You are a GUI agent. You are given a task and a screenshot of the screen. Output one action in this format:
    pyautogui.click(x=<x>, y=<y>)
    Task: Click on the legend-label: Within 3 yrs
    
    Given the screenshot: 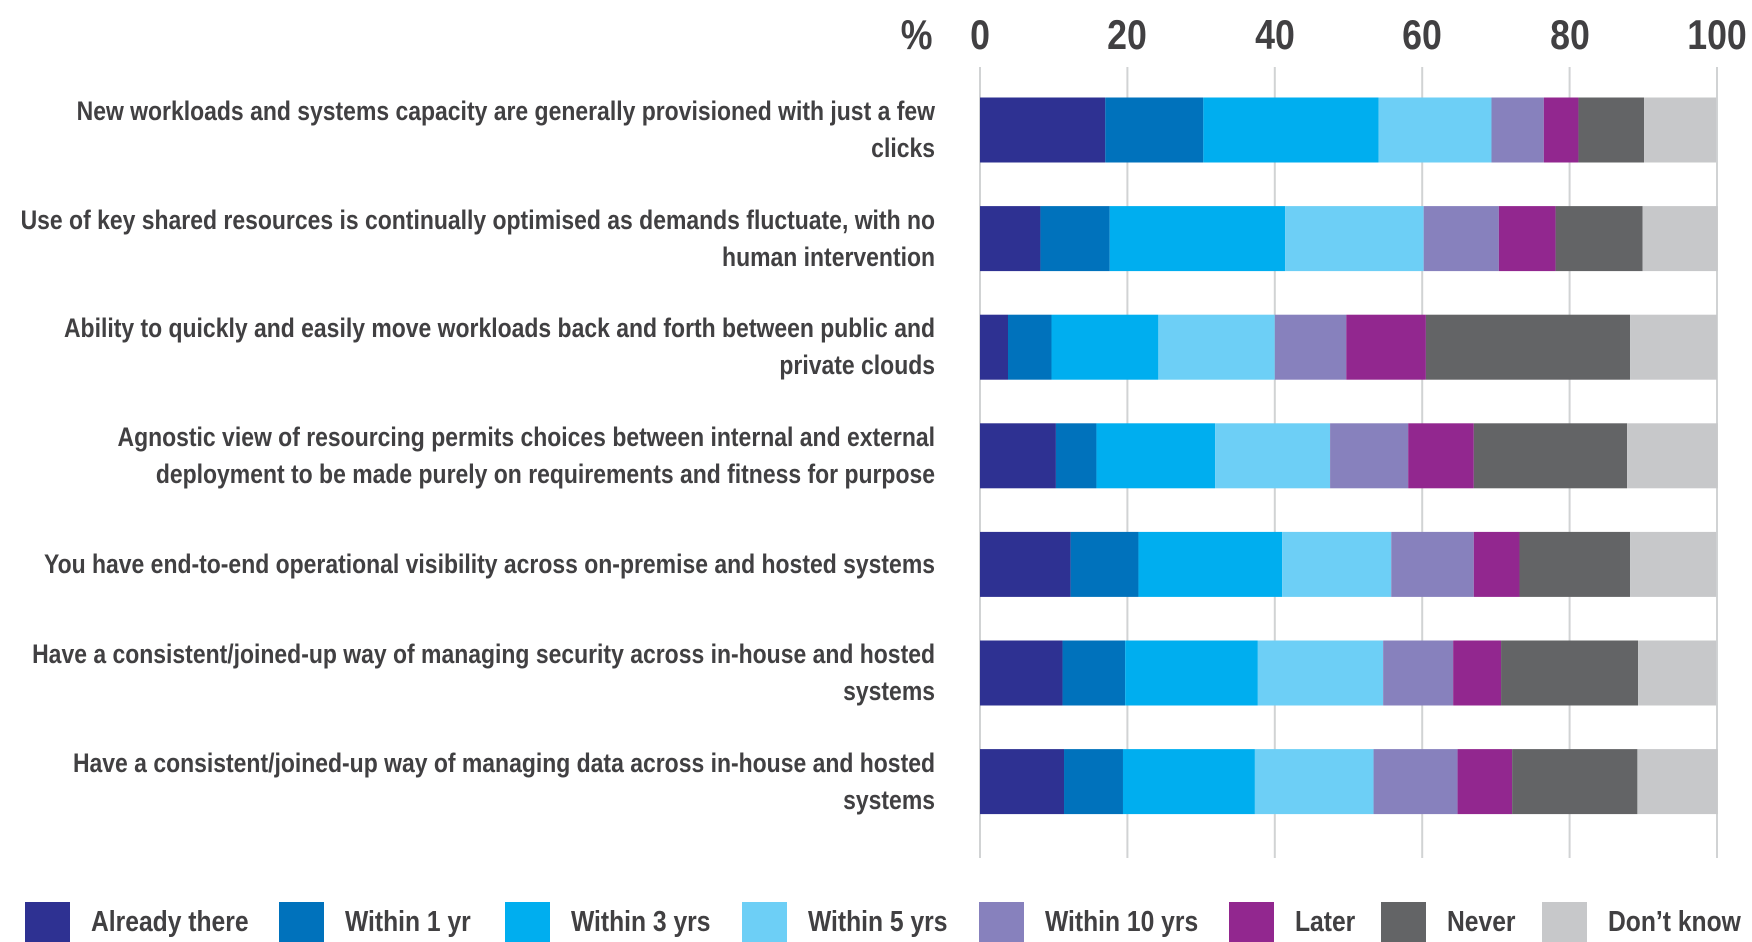 What is the action you would take?
    pyautogui.click(x=641, y=922)
    